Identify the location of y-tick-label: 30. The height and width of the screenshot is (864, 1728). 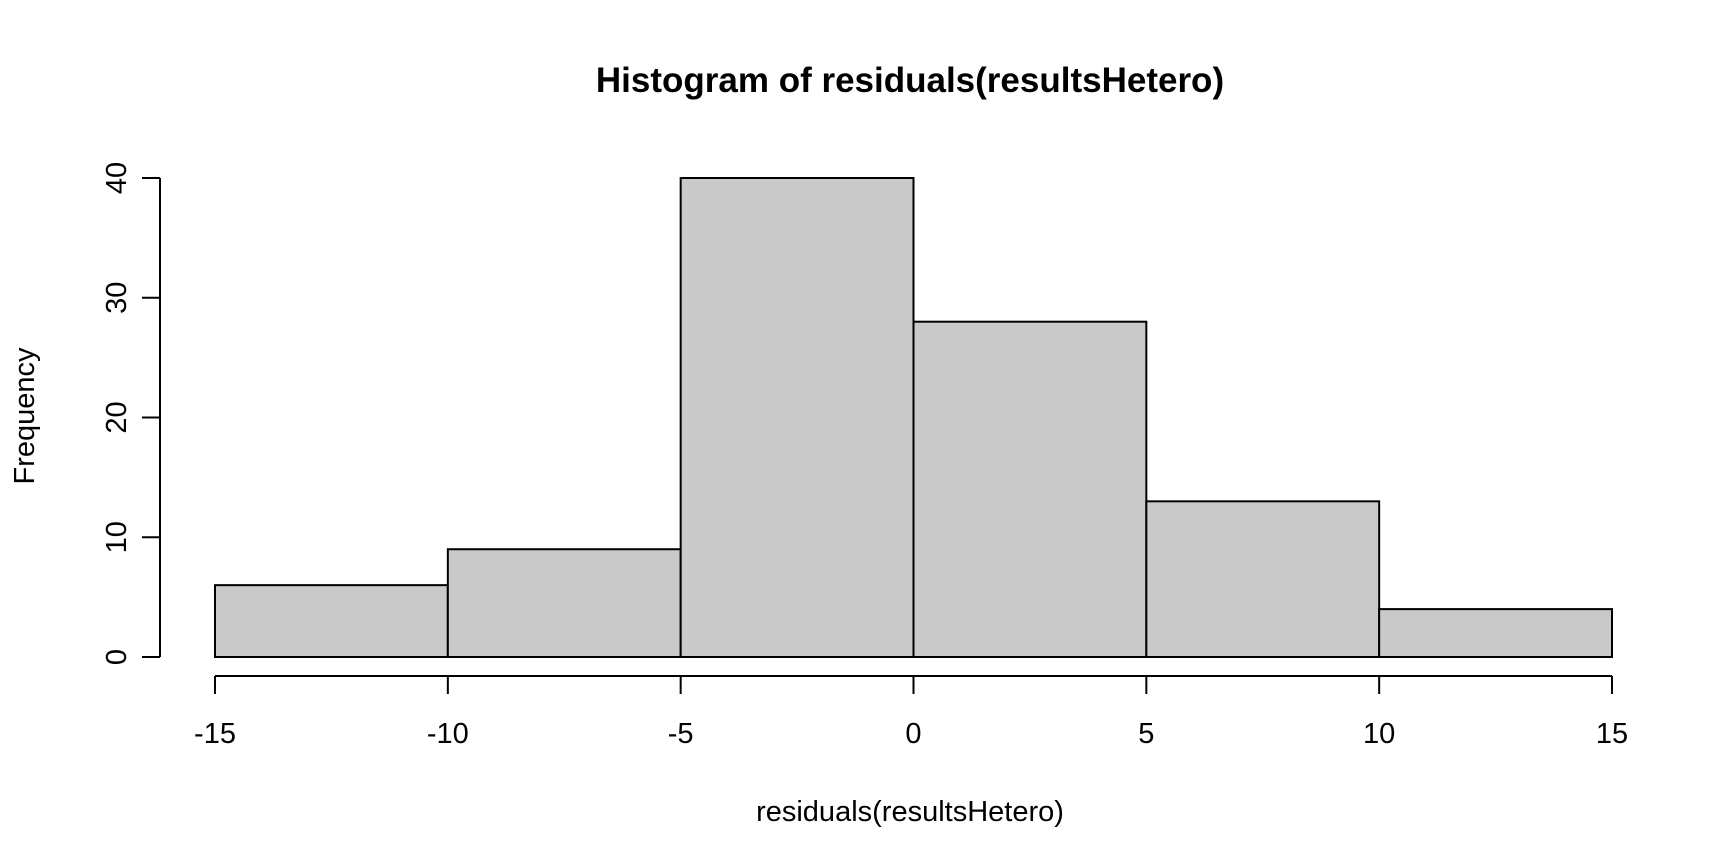
(117, 298).